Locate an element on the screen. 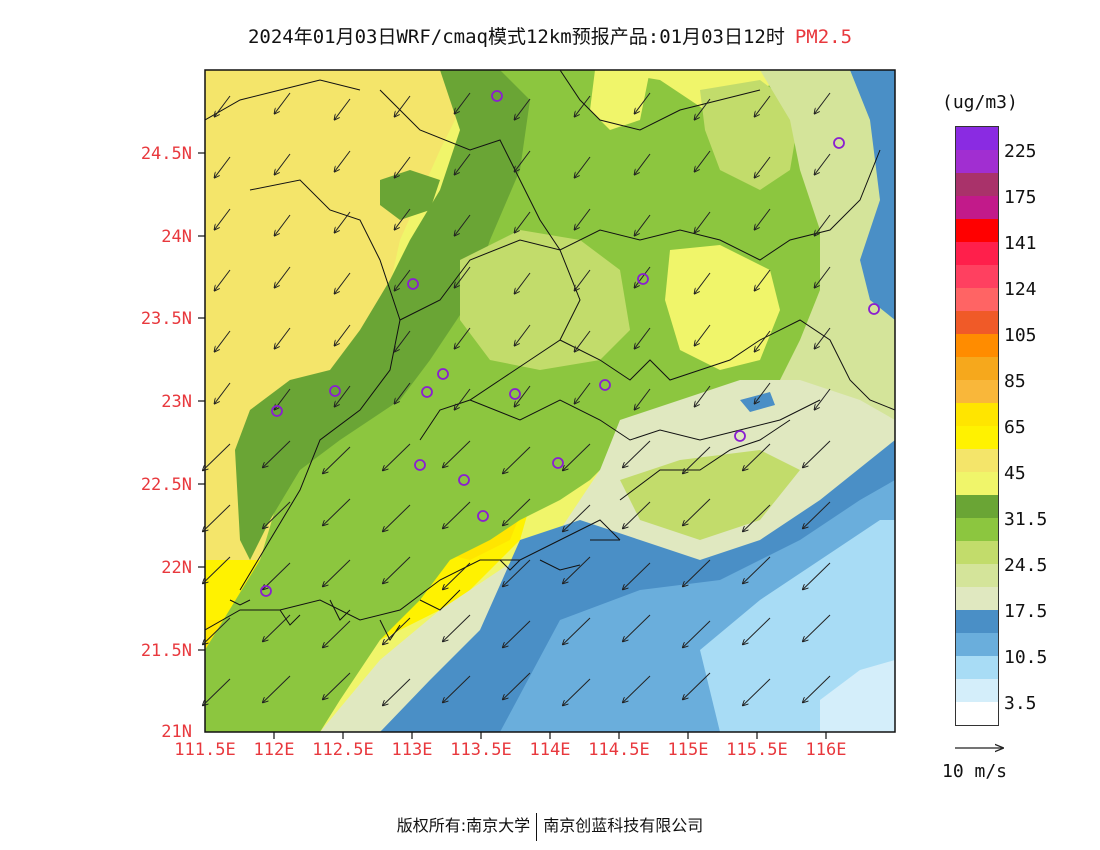 The height and width of the screenshot is (850, 1100). x-label: 114E is located at coordinates (550, 750).